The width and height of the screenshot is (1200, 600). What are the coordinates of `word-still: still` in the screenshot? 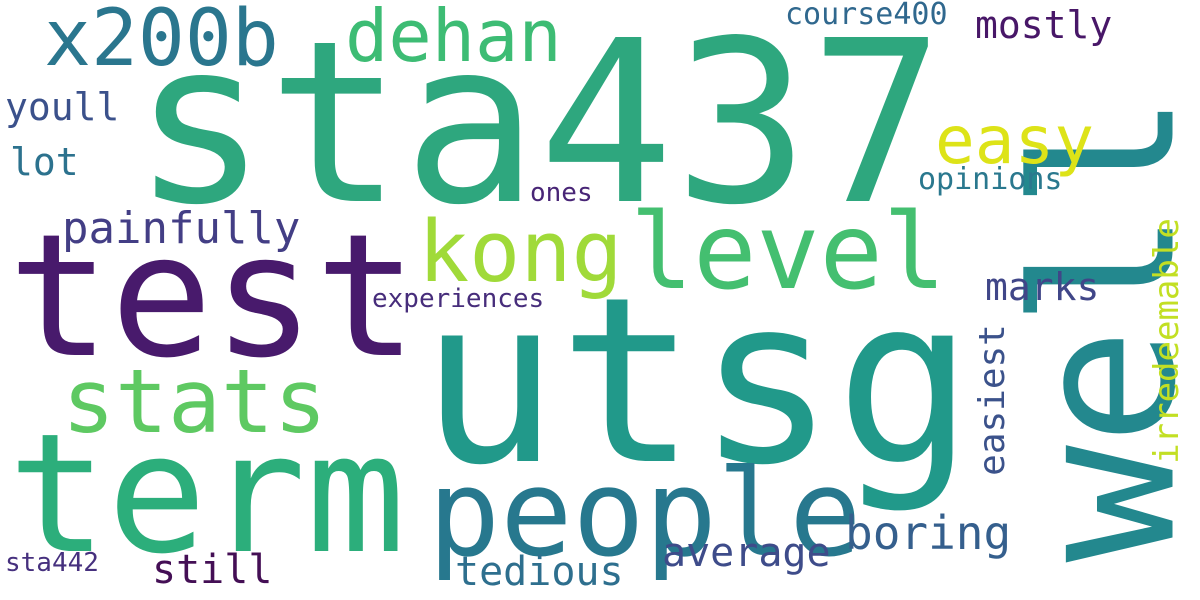 It's located at (212, 570).